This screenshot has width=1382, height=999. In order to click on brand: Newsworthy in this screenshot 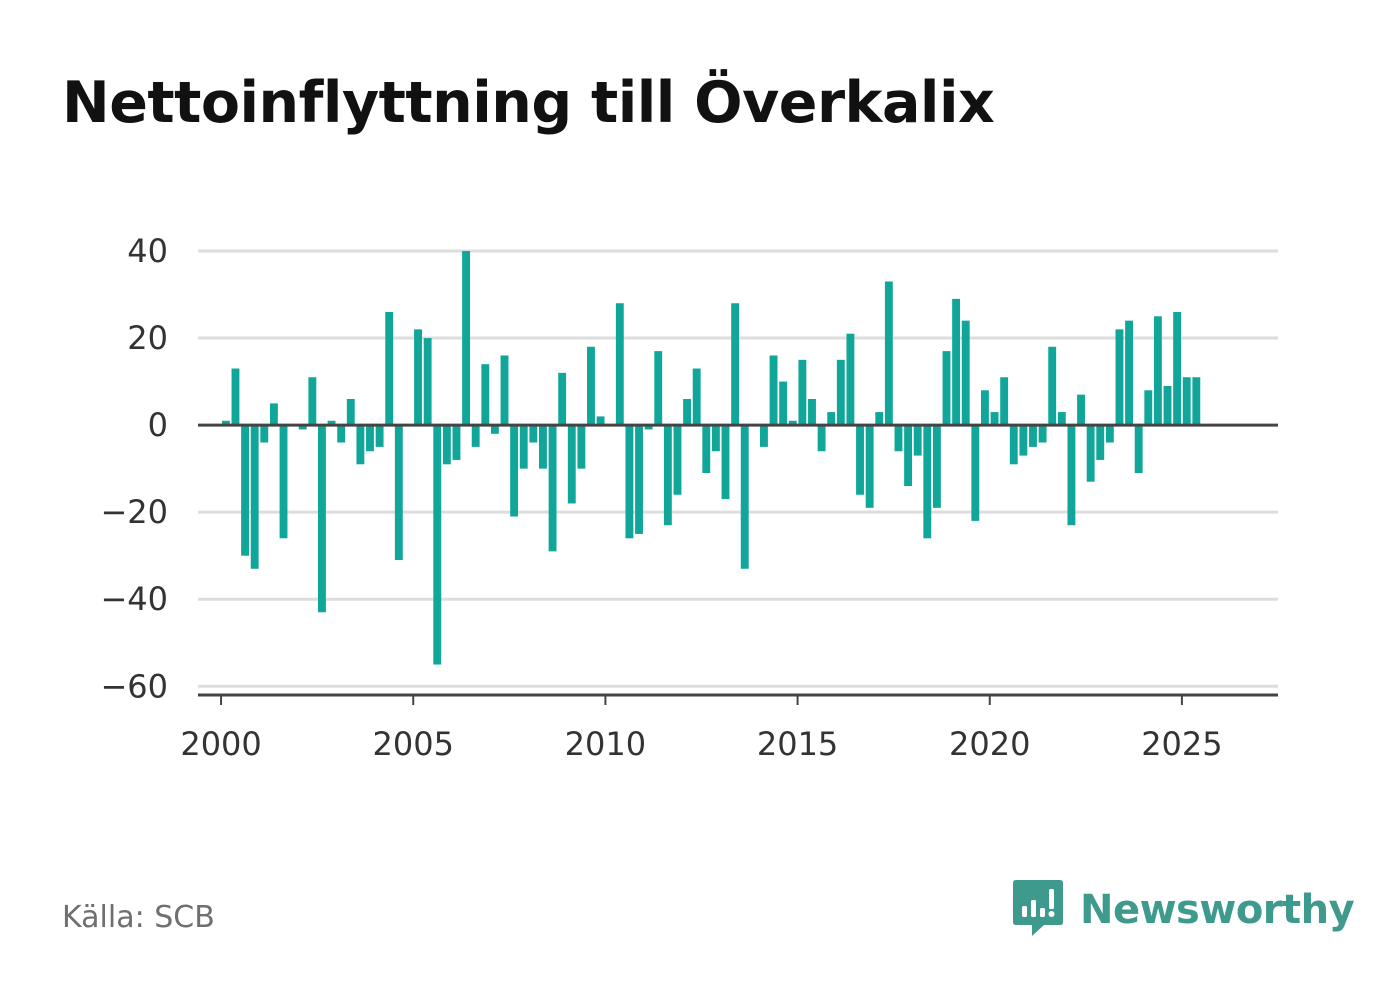, I will do `click(1182, 910)`.